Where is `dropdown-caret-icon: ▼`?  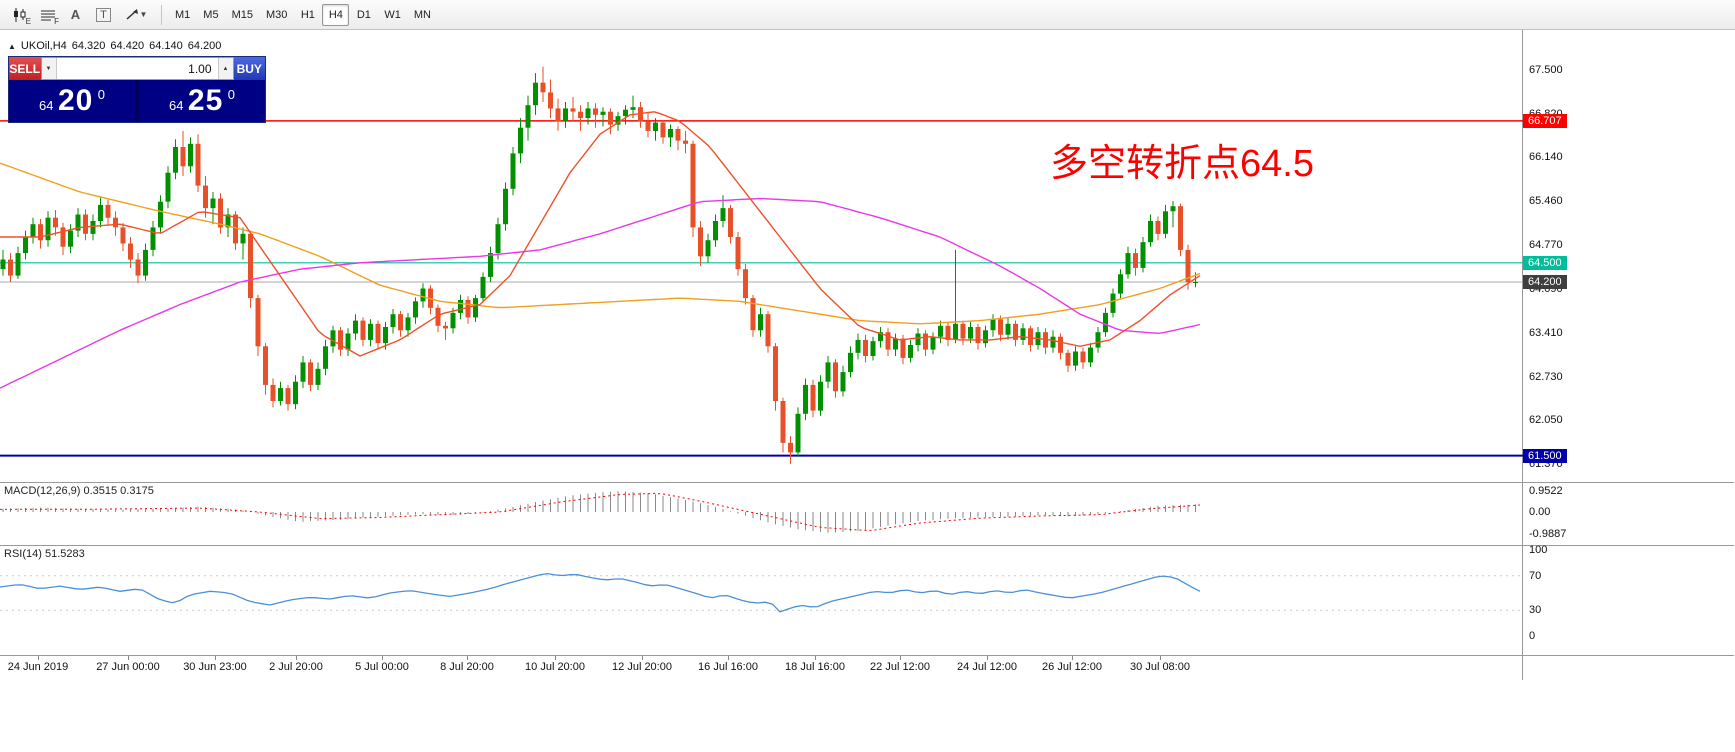 dropdown-caret-icon: ▼ is located at coordinates (143, 14).